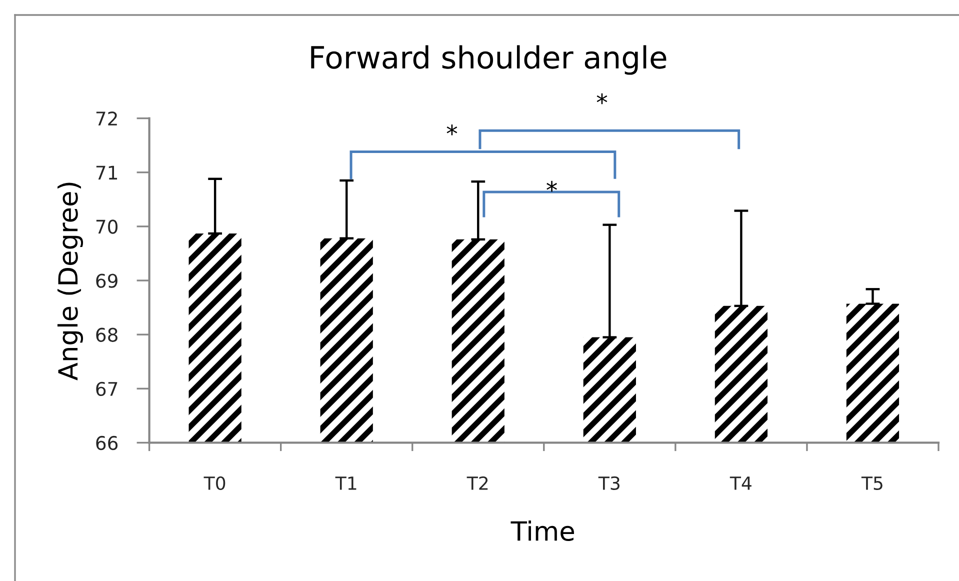  What do you see at coordinates (488, 60) in the screenshot?
I see `chart-title: Forward shoulder angle` at bounding box center [488, 60].